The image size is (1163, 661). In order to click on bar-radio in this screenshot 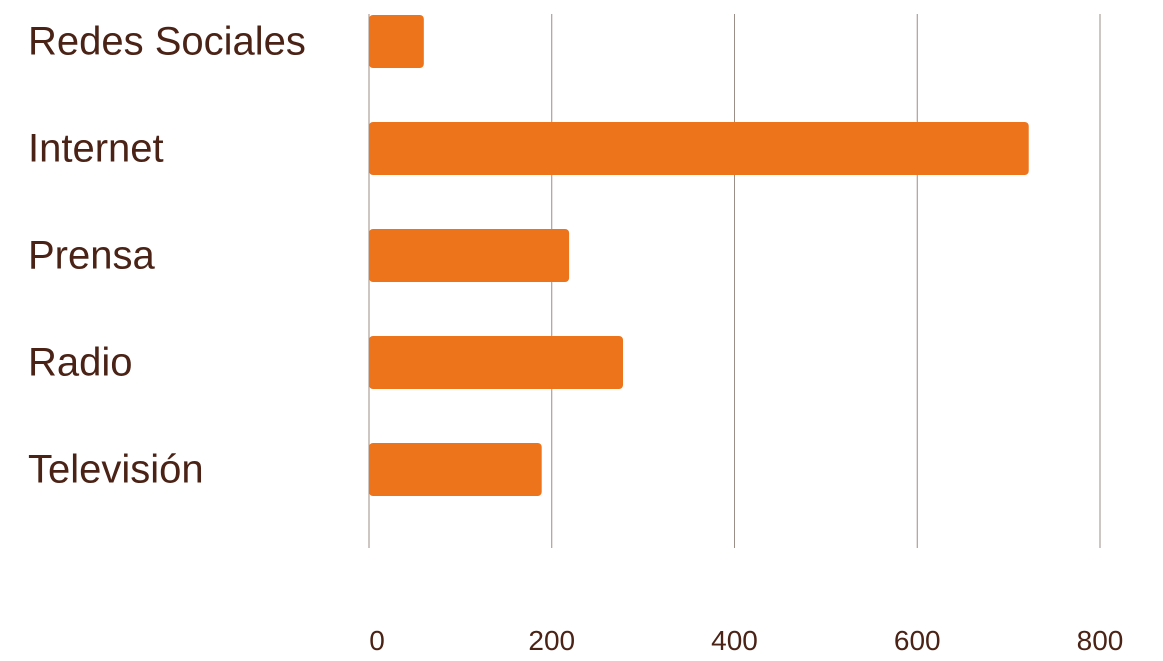, I will do `click(496, 362)`.